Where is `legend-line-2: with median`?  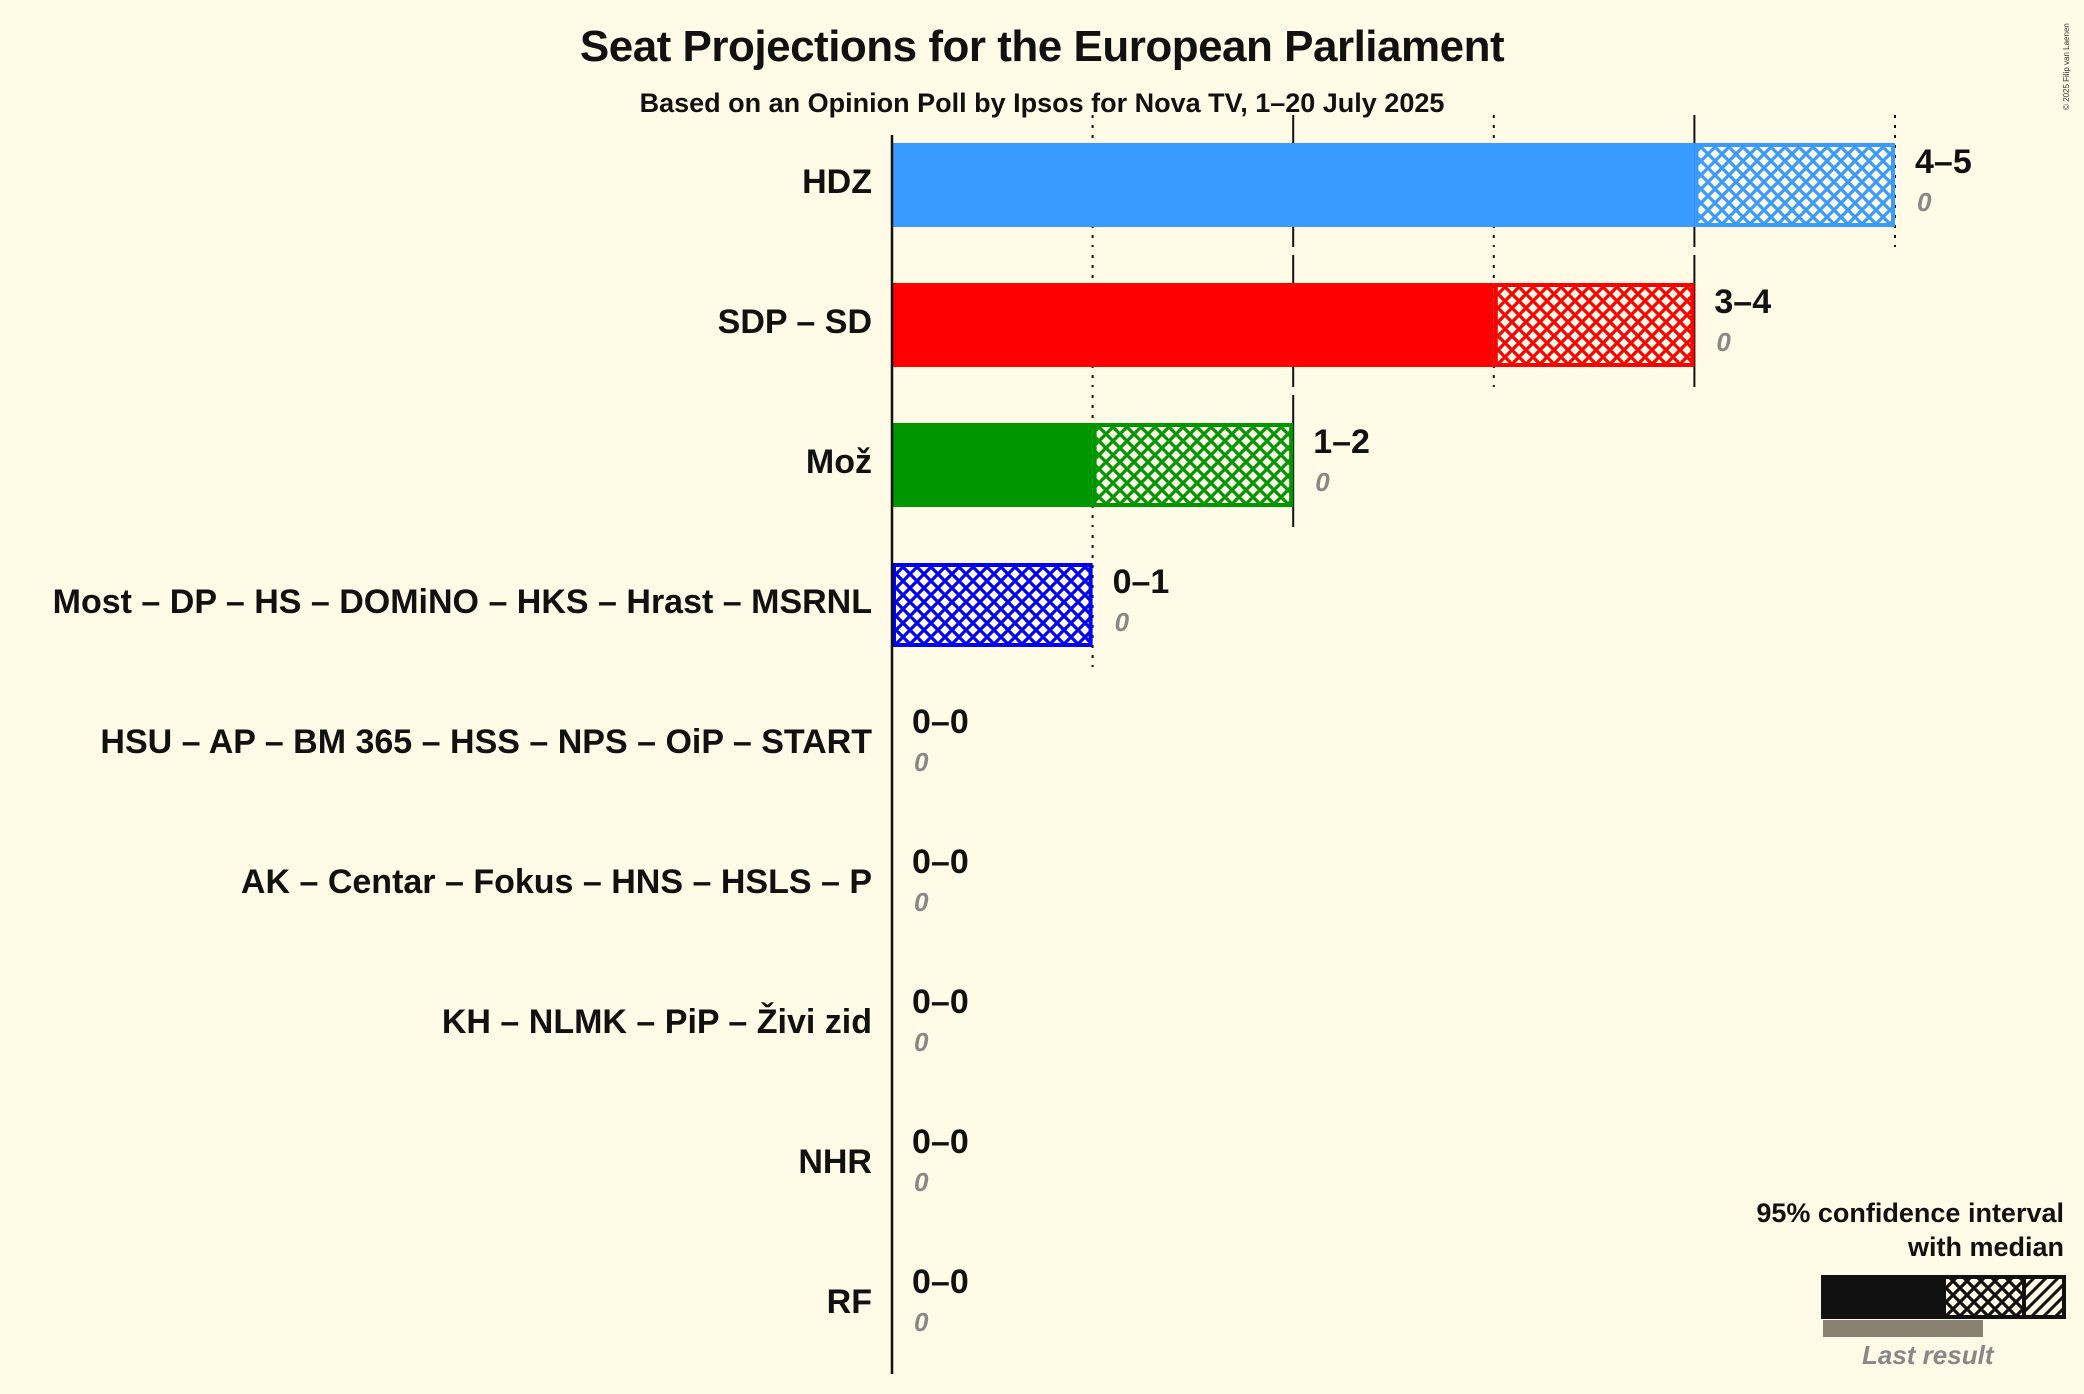 legend-line-2: with median is located at coordinates (1985, 1247).